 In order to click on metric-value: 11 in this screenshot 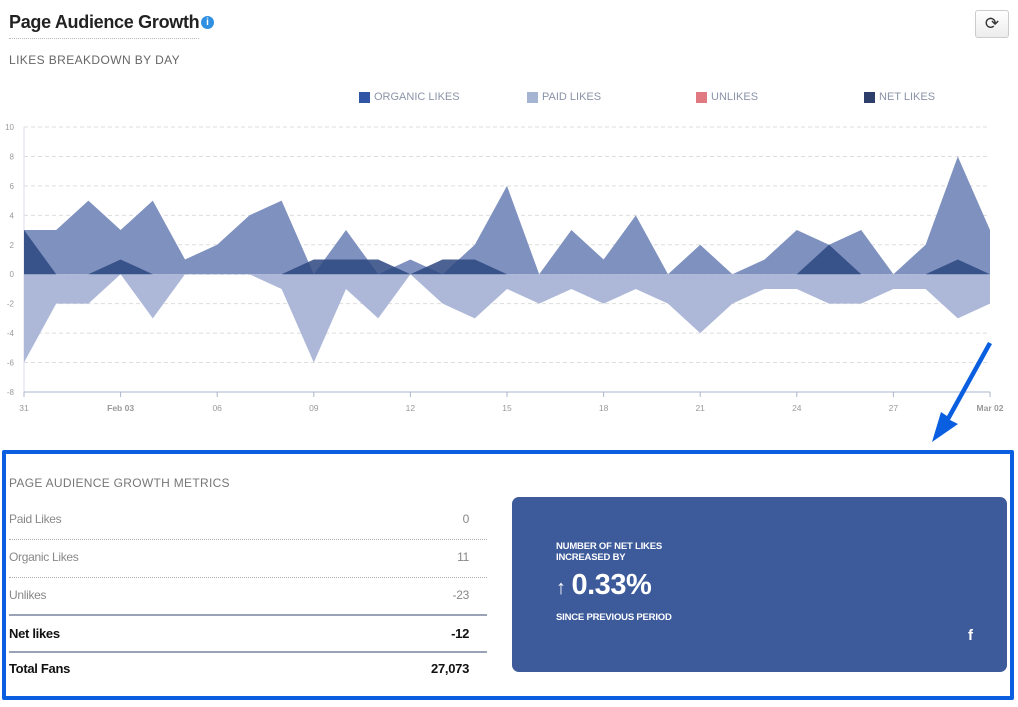, I will do `click(463, 557)`.